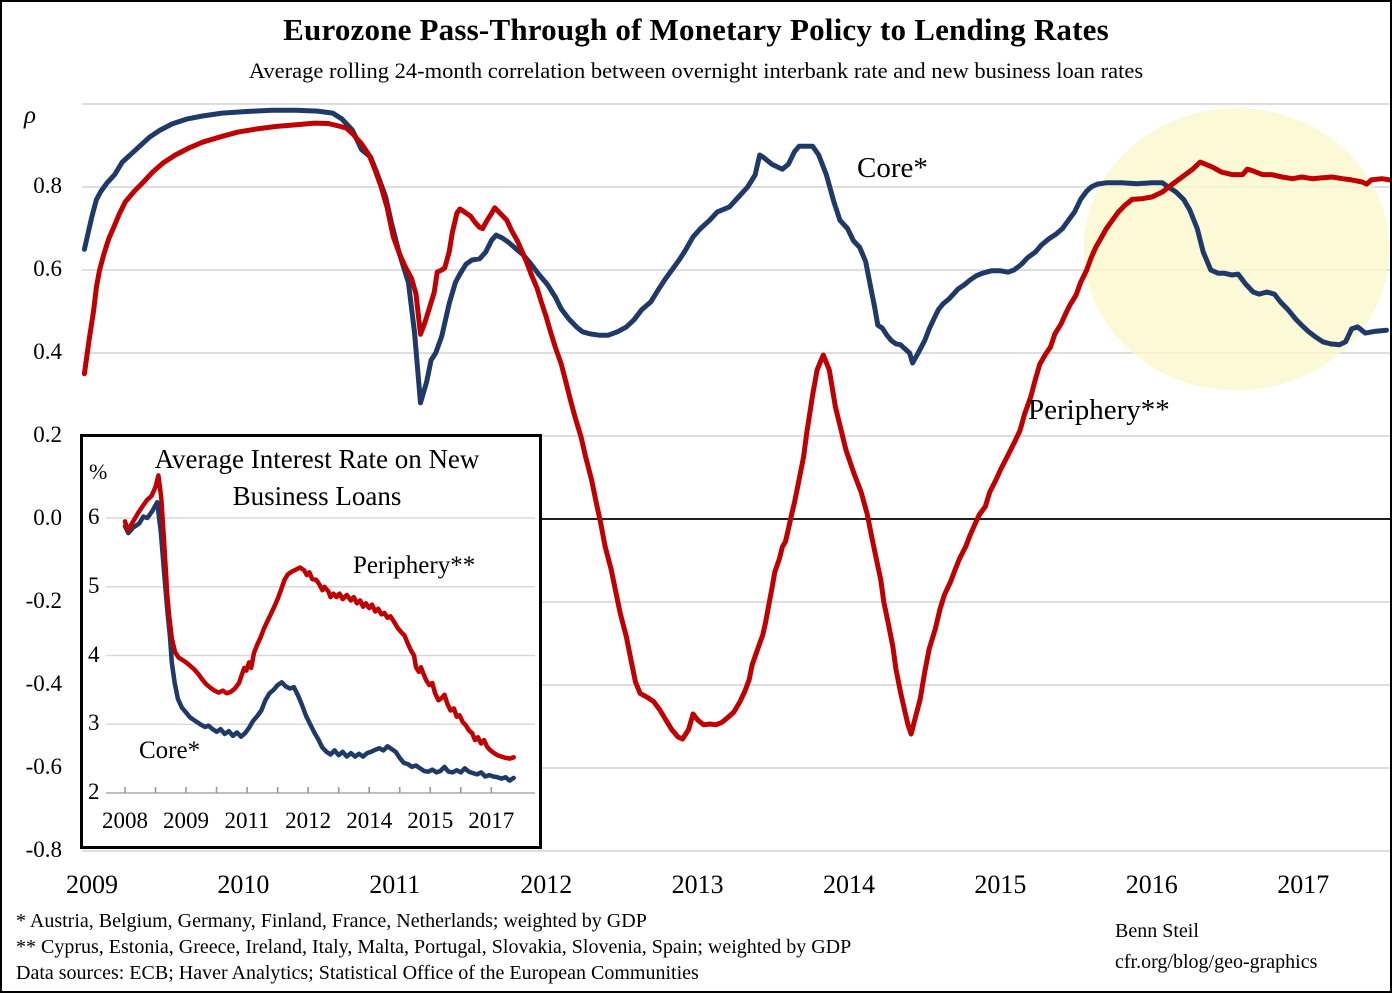 The image size is (1392, 993). Describe the element at coordinates (94, 723) in the screenshot. I see `inset-y-tick-label: 3` at that location.